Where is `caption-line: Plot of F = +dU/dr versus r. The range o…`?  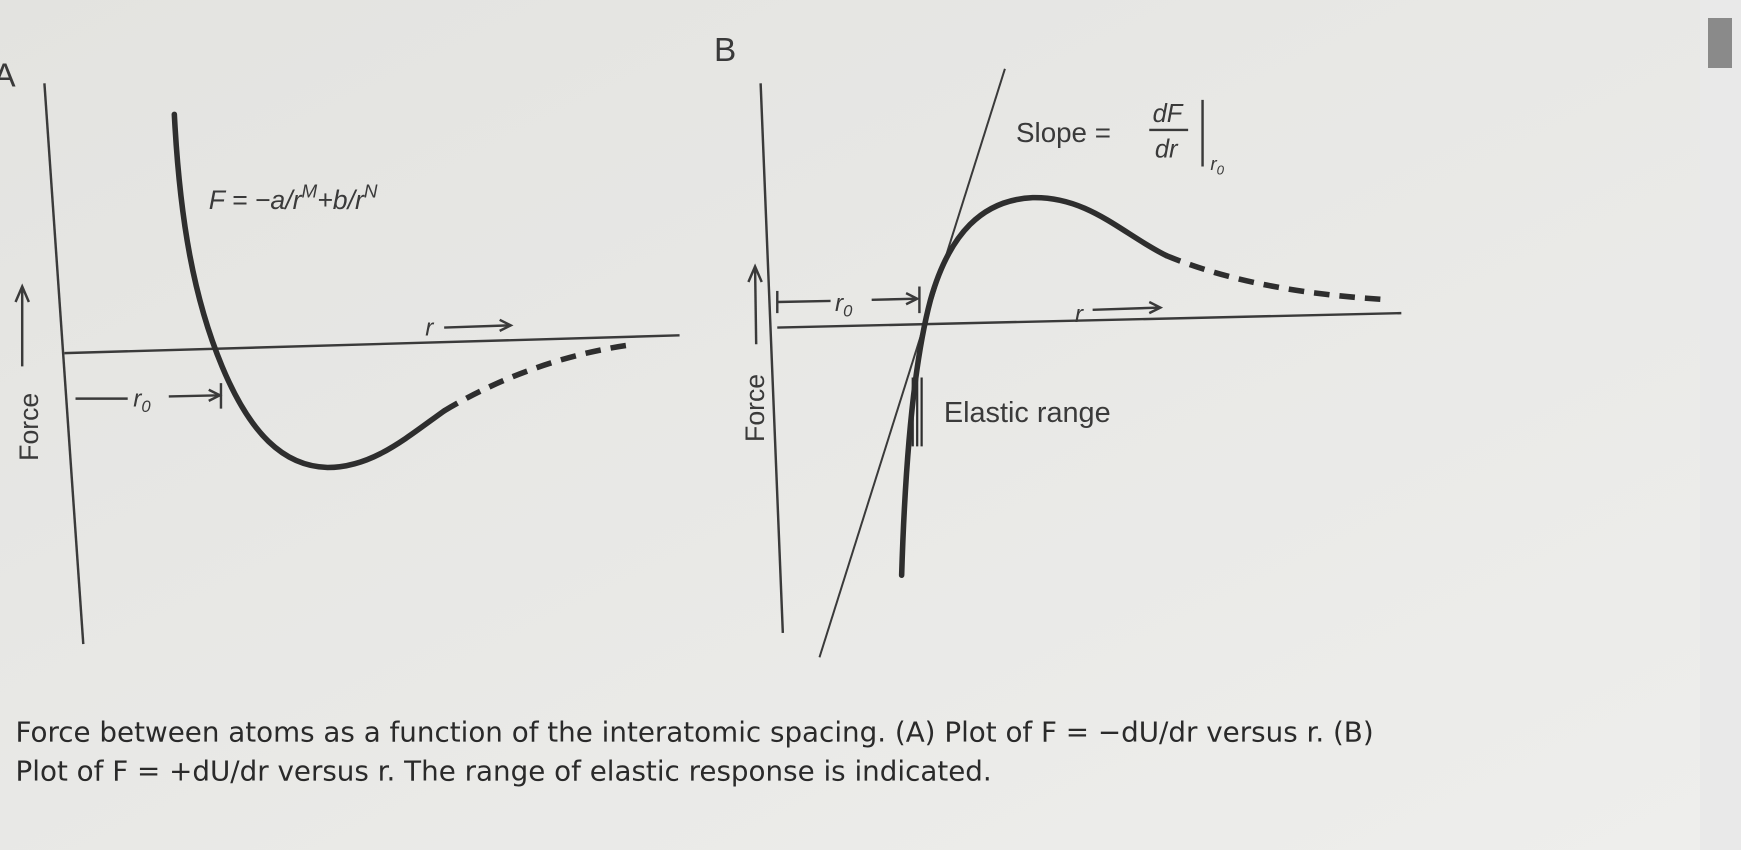 caption-line: Plot of F = +dU/dr versus r. The range o… is located at coordinates (504, 771).